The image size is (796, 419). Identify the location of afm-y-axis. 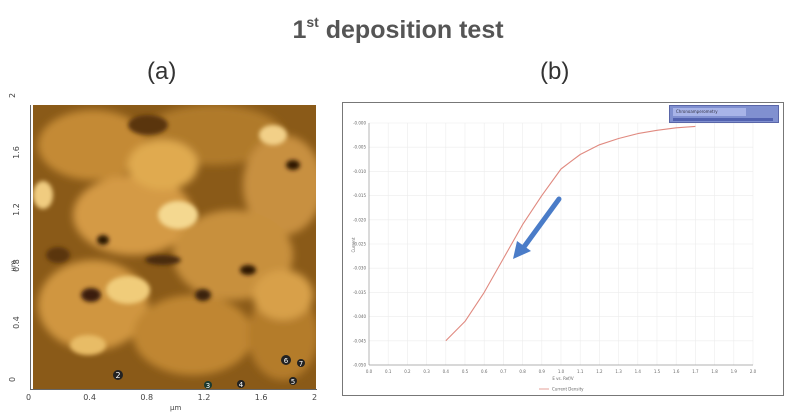
(30, 247).